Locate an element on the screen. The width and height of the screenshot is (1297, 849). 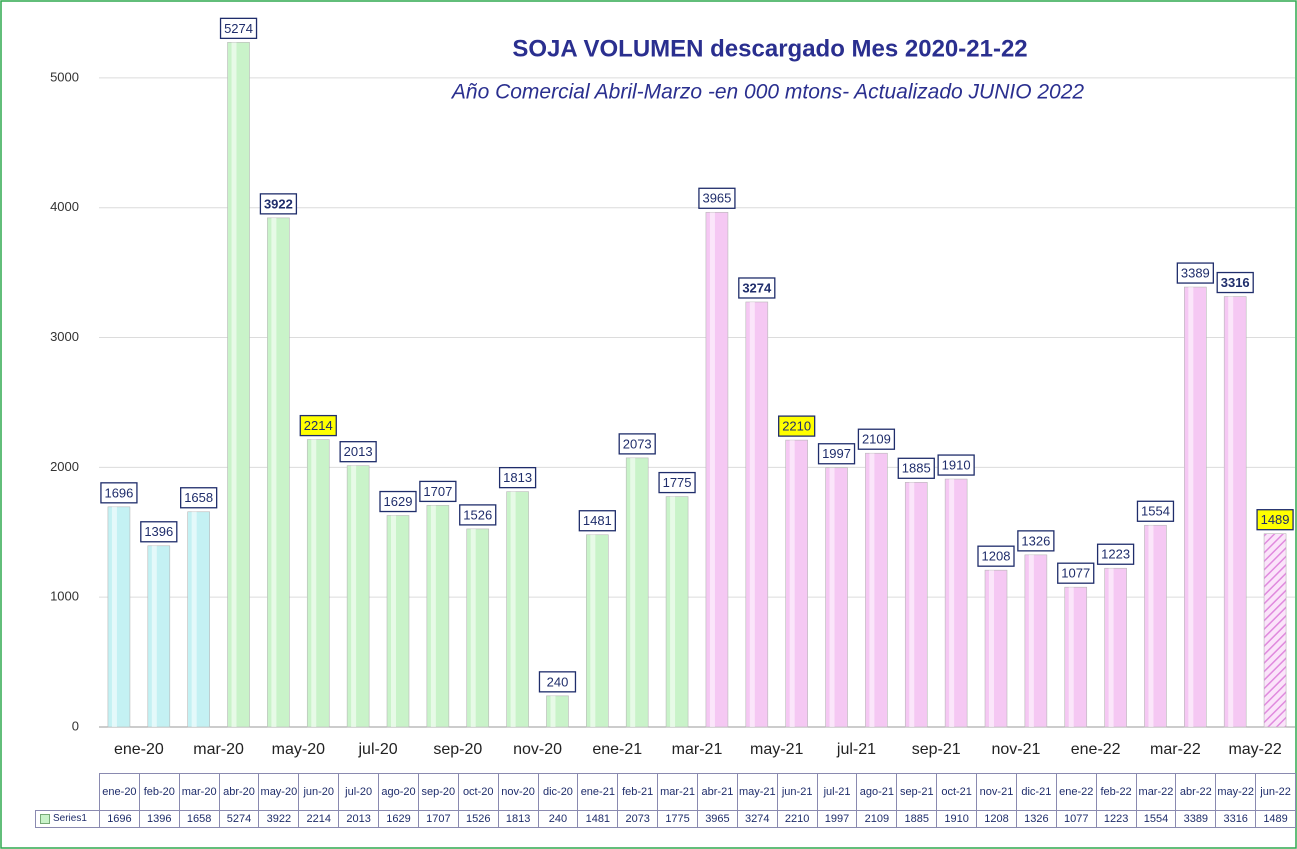
table-value: 1489 is located at coordinates (1275, 819).